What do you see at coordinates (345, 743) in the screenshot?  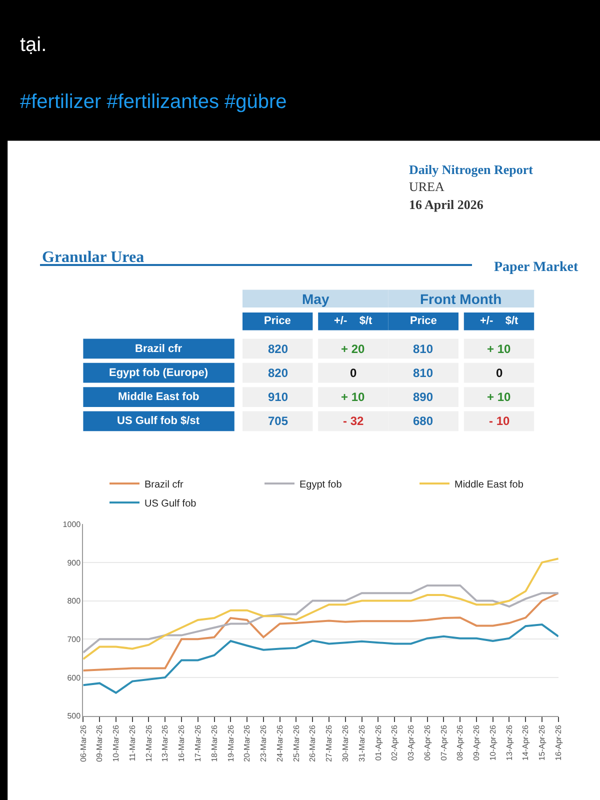 I see `x-tick-label: 30-Mar-26` at bounding box center [345, 743].